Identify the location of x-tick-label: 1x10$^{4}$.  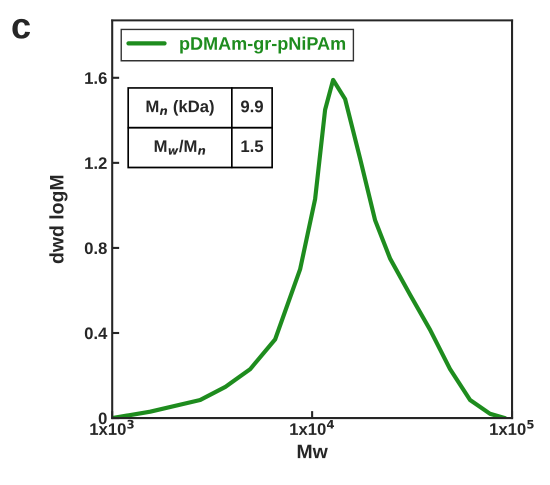
(312, 428).